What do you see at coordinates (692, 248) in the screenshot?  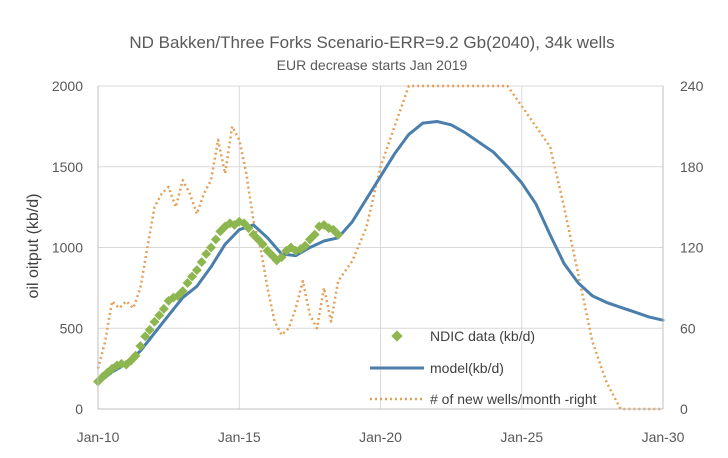 I see `y2-tick-label: 120` at bounding box center [692, 248].